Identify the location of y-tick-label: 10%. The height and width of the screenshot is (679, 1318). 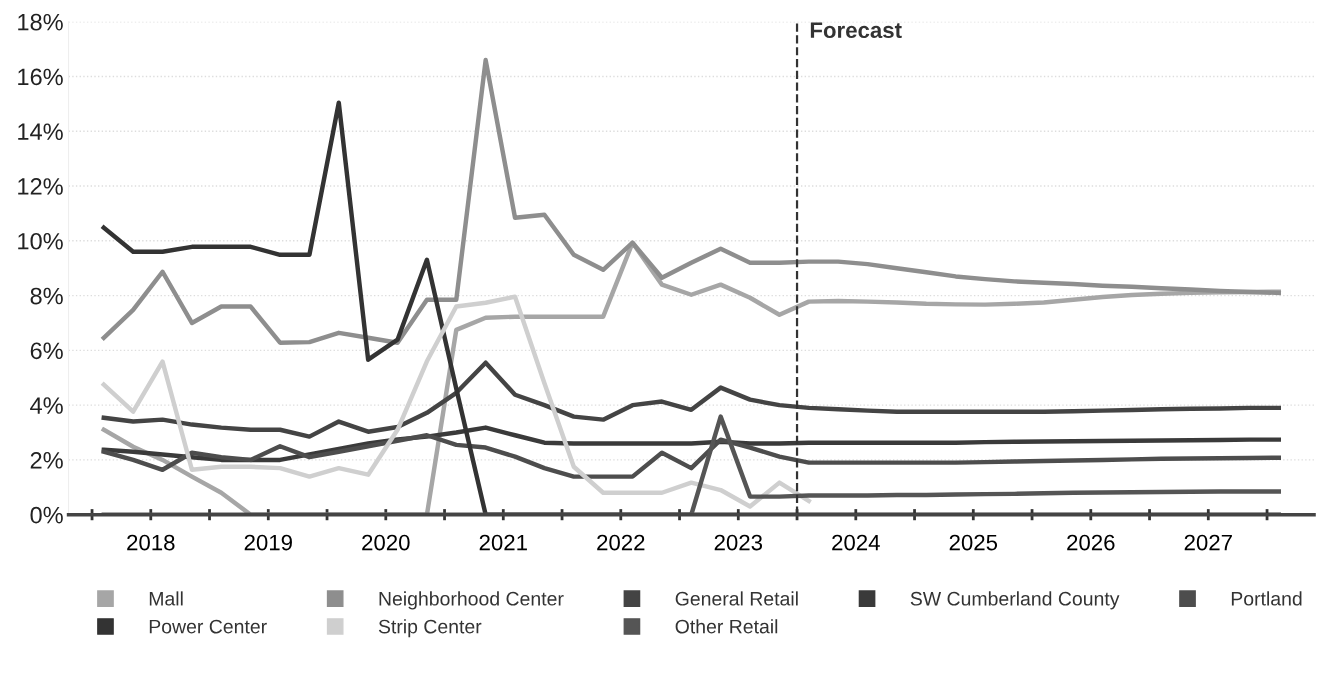
(40, 241).